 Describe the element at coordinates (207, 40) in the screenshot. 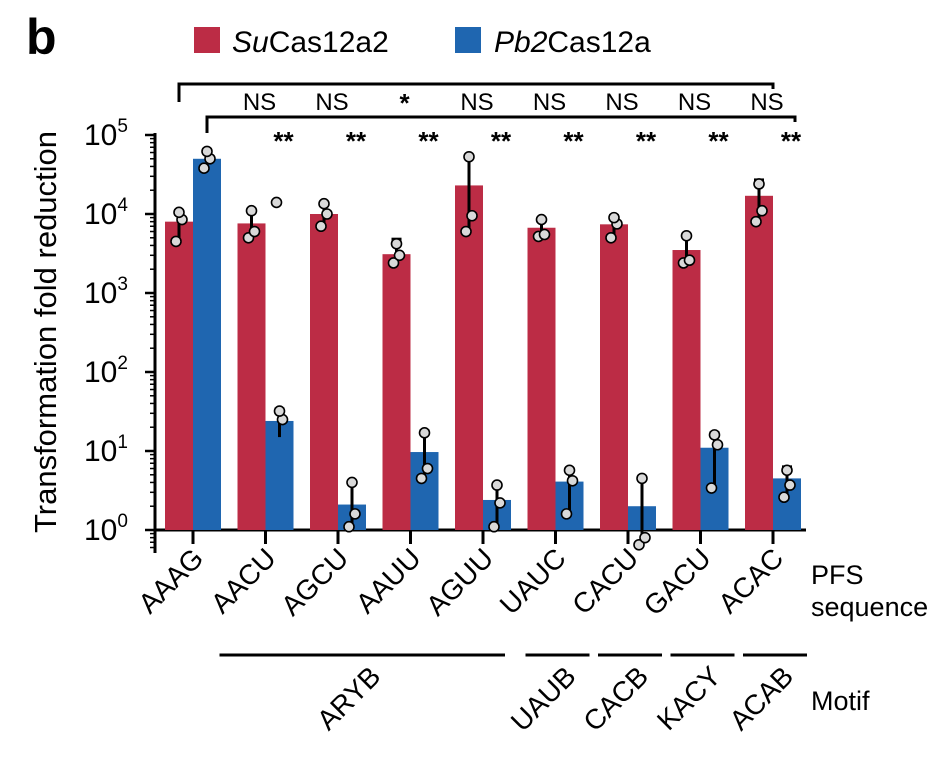

I see `legend-swatch-su` at that location.